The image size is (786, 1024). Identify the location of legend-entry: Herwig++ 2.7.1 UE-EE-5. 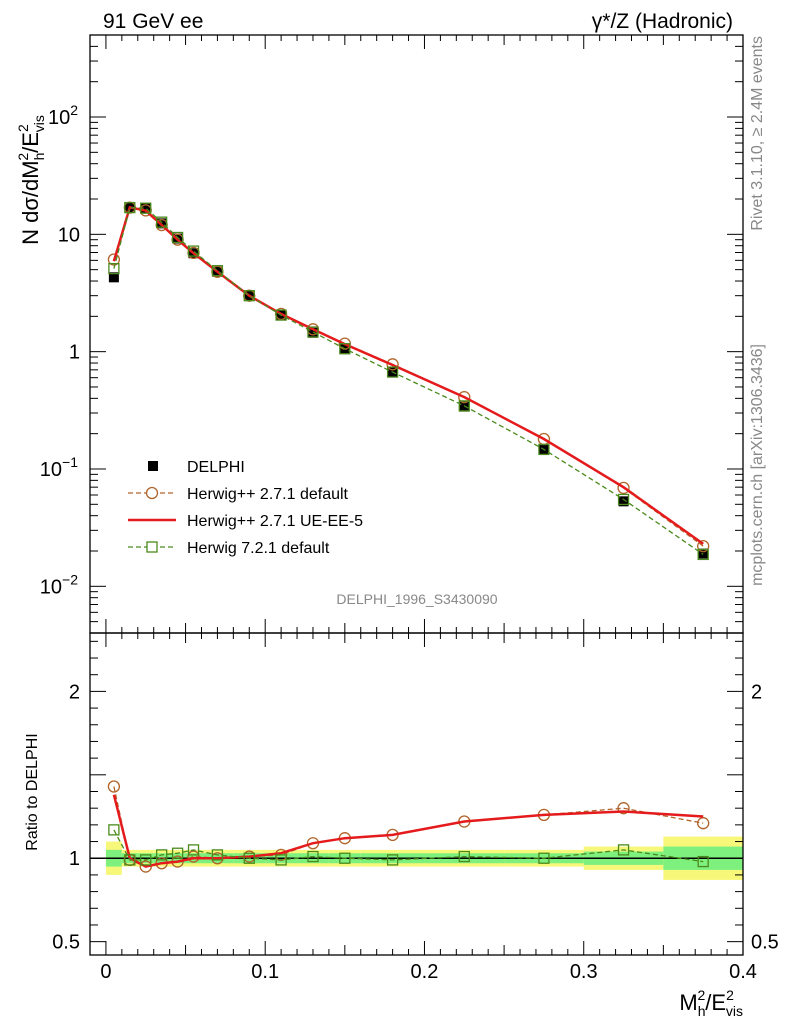
(245, 521).